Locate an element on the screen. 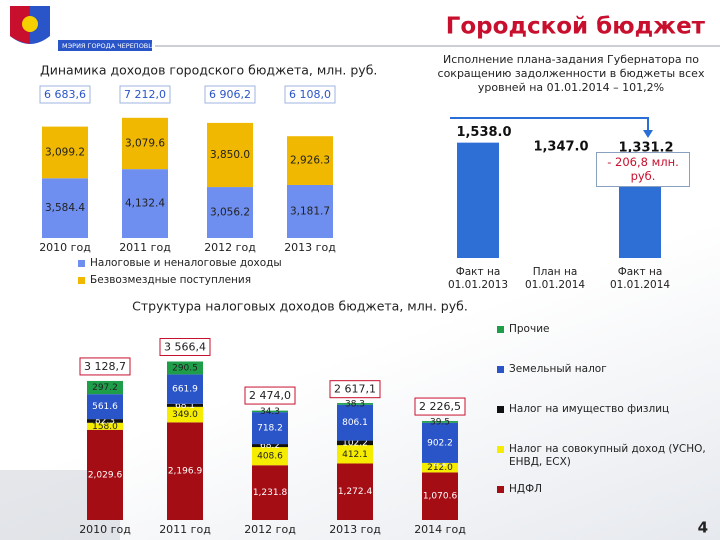 The height and width of the screenshot is (540, 720). page-number: 4 is located at coordinates (703, 528).